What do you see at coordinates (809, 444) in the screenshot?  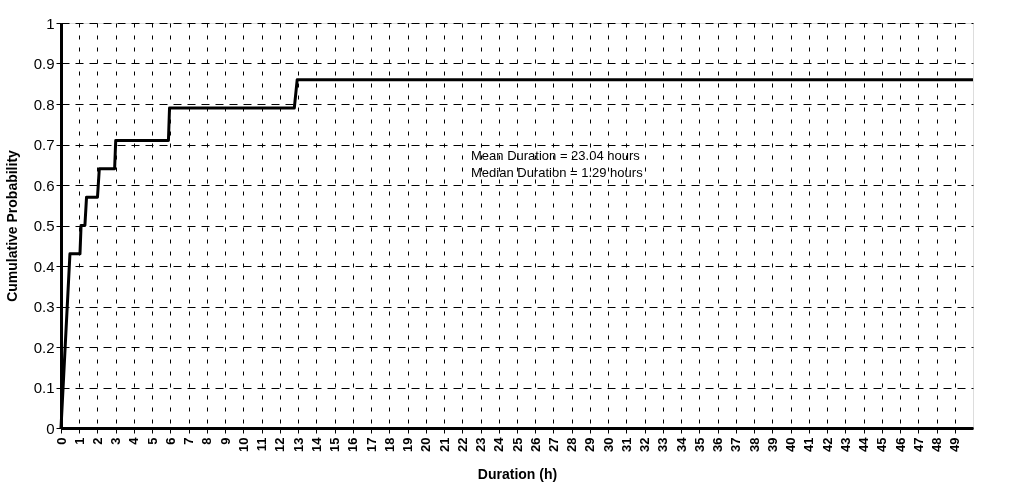 I see `x-tick-label: 41` at bounding box center [809, 444].